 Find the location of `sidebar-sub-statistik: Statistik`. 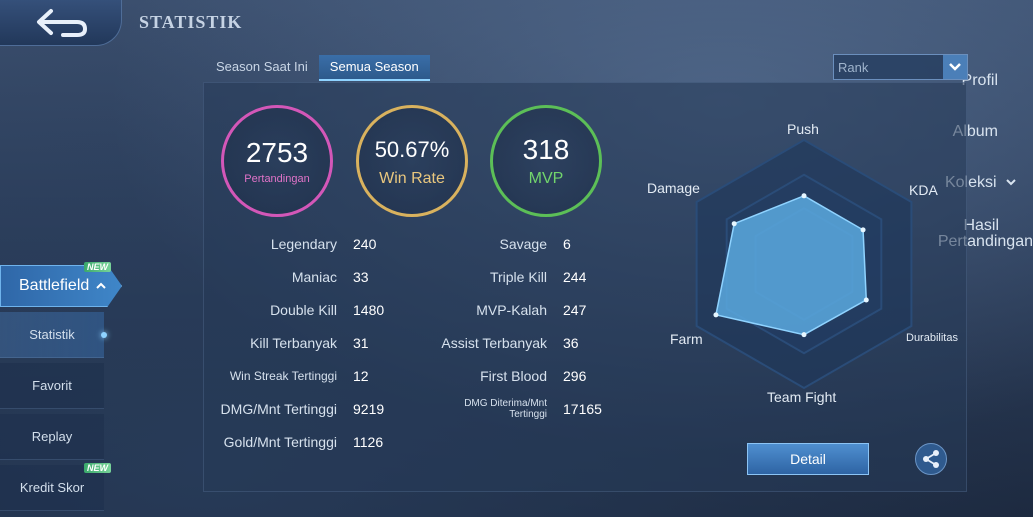

sidebar-sub-statistik: Statistik is located at coordinates (52, 335).